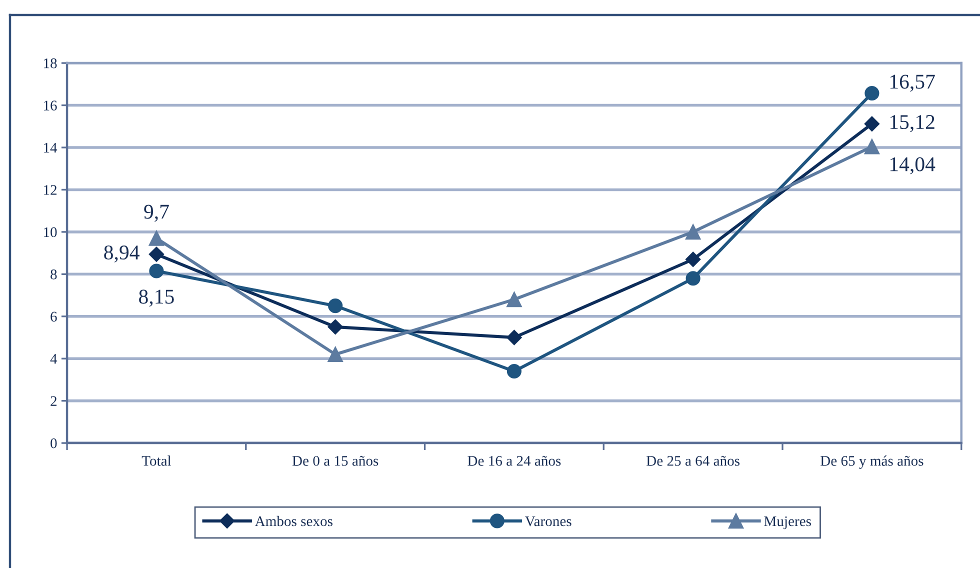  What do you see at coordinates (912, 123) in the screenshot?
I see `data-label: 15,12` at bounding box center [912, 123].